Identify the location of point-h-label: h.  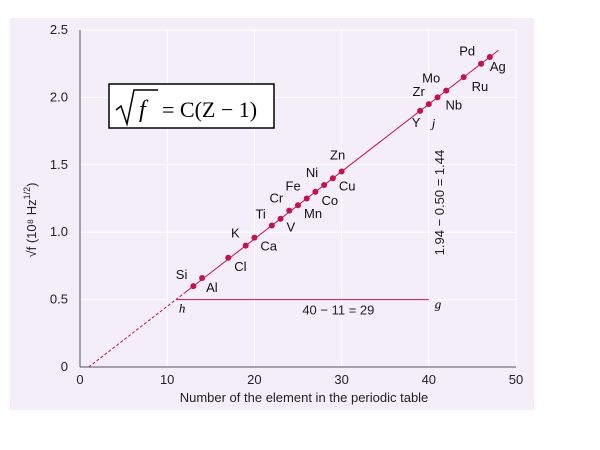
(182, 308).